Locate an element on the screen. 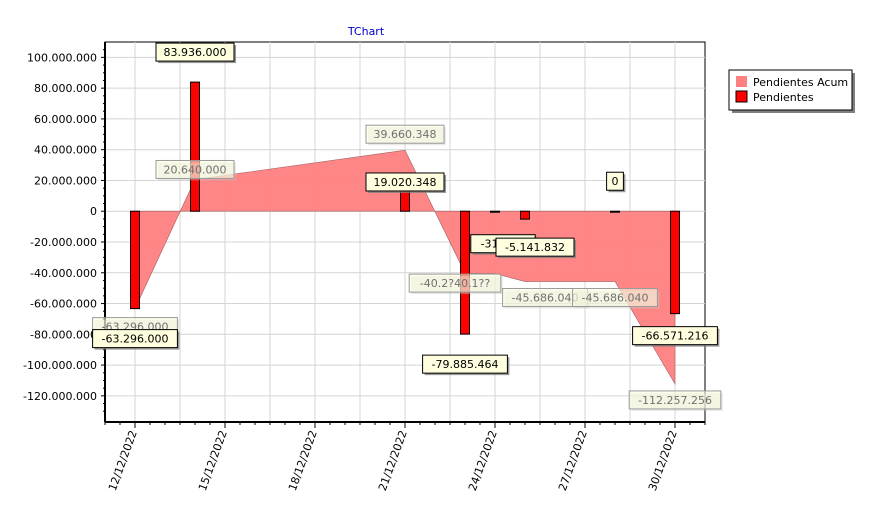 This screenshot has height=526, width=883. chart-title: TChart is located at coordinates (366, 31).